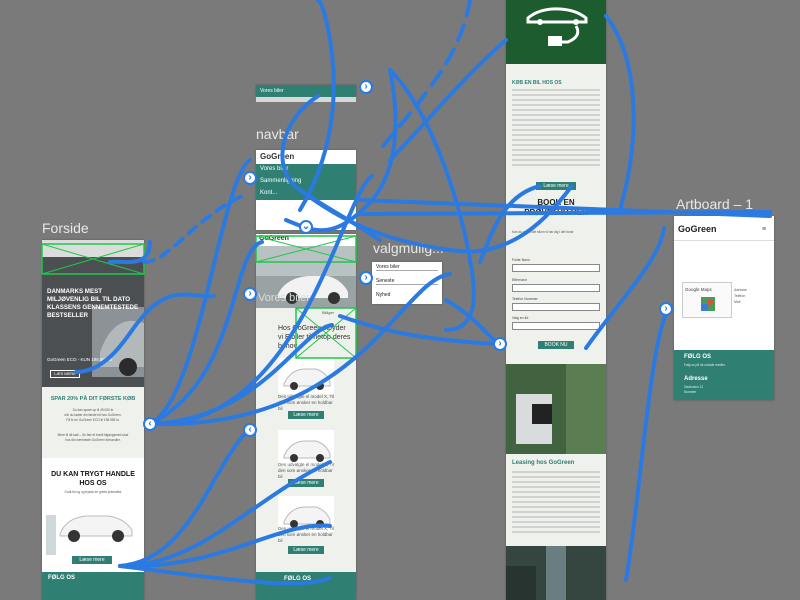 This screenshot has height=600, width=800. I want to click on valg-item-2: Nyhed, so click(383, 295).